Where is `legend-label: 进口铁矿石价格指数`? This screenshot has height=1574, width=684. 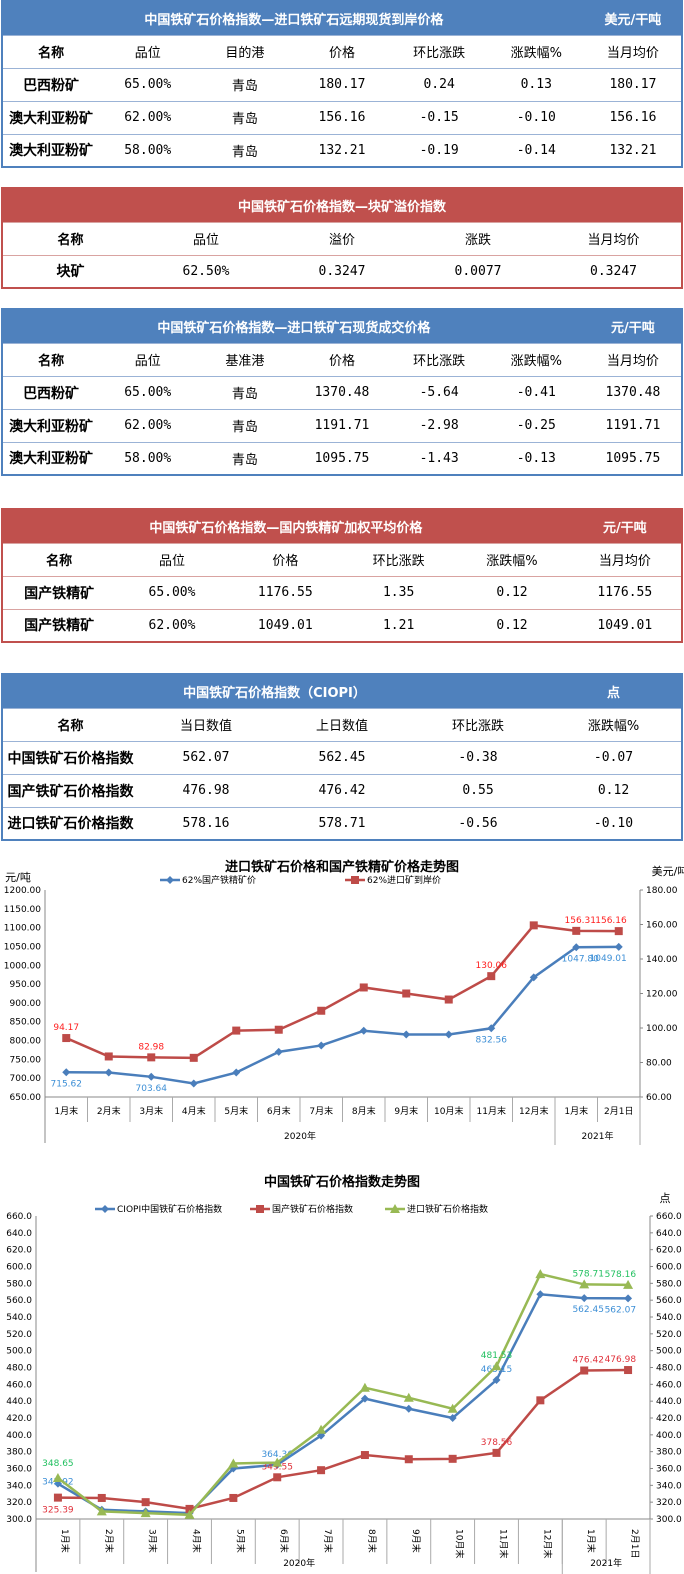
legend-label: 进口铁矿石价格指数 is located at coordinates (447, 1209).